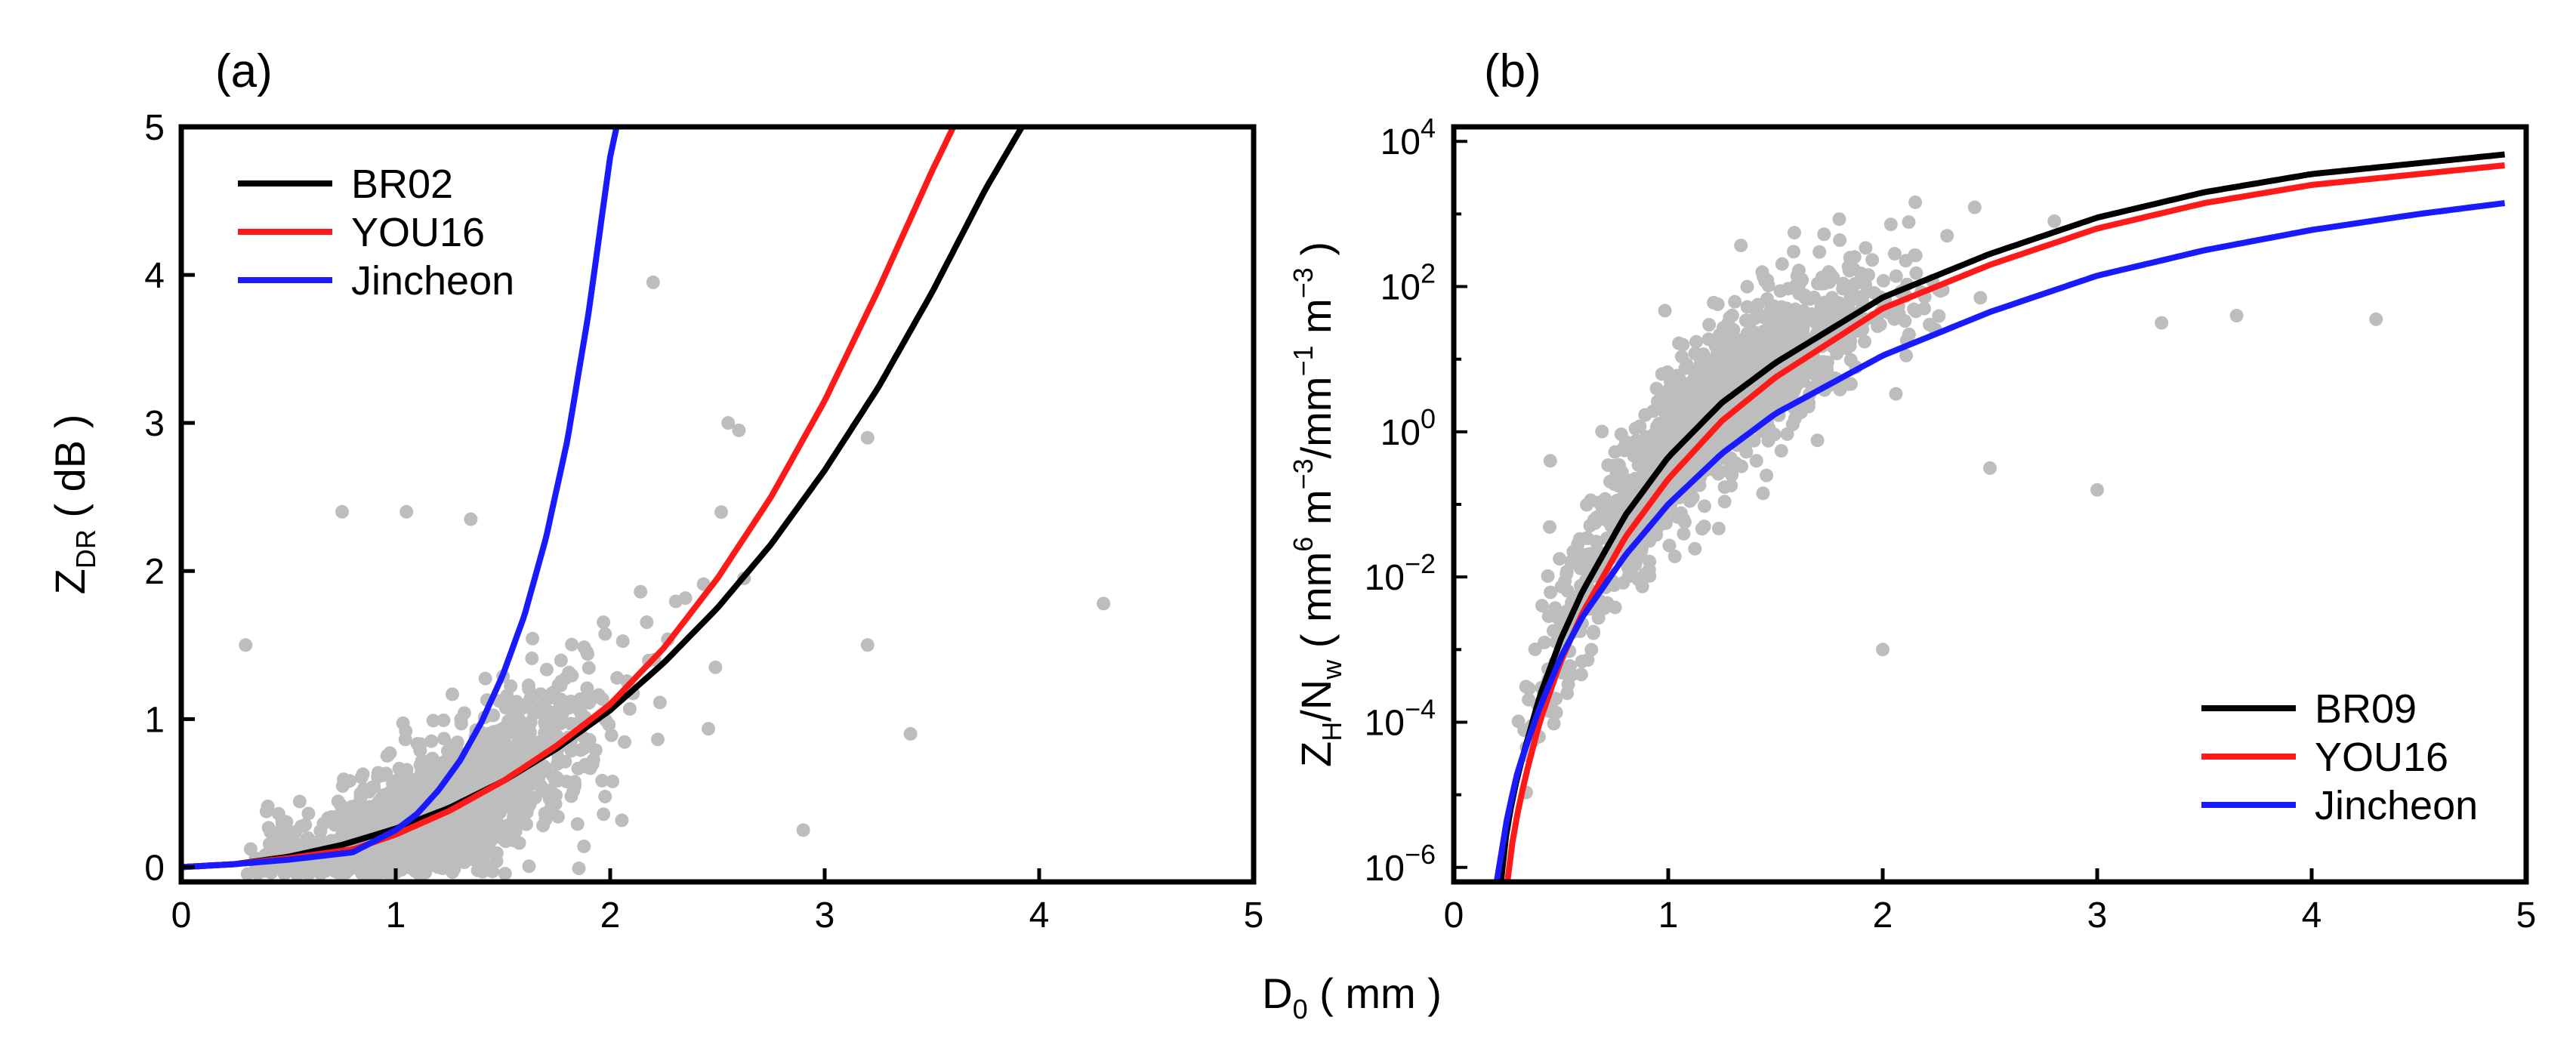 The image size is (2576, 1045). Describe the element at coordinates (1316, 254) in the screenshot. I see `yb-close: )` at that location.